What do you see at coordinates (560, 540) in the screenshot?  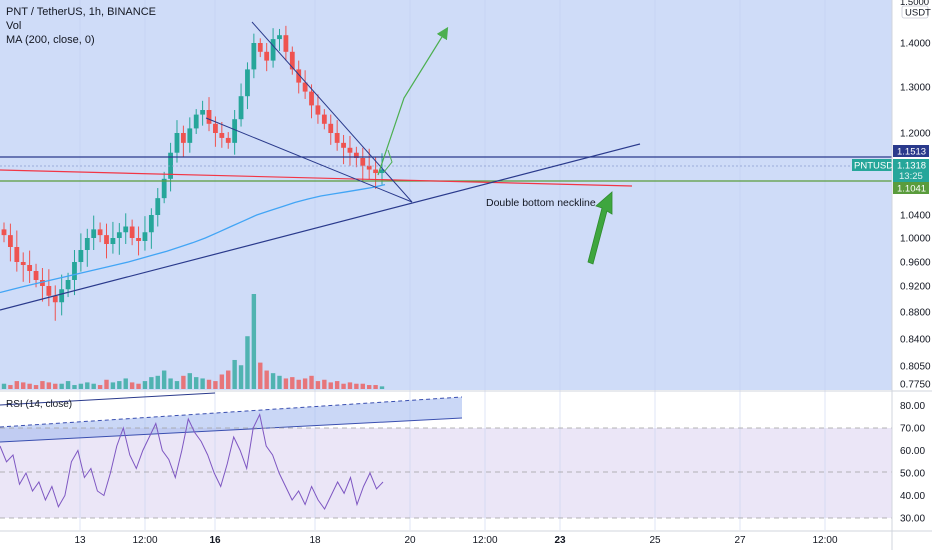 I see `time-axis-label: 23` at bounding box center [560, 540].